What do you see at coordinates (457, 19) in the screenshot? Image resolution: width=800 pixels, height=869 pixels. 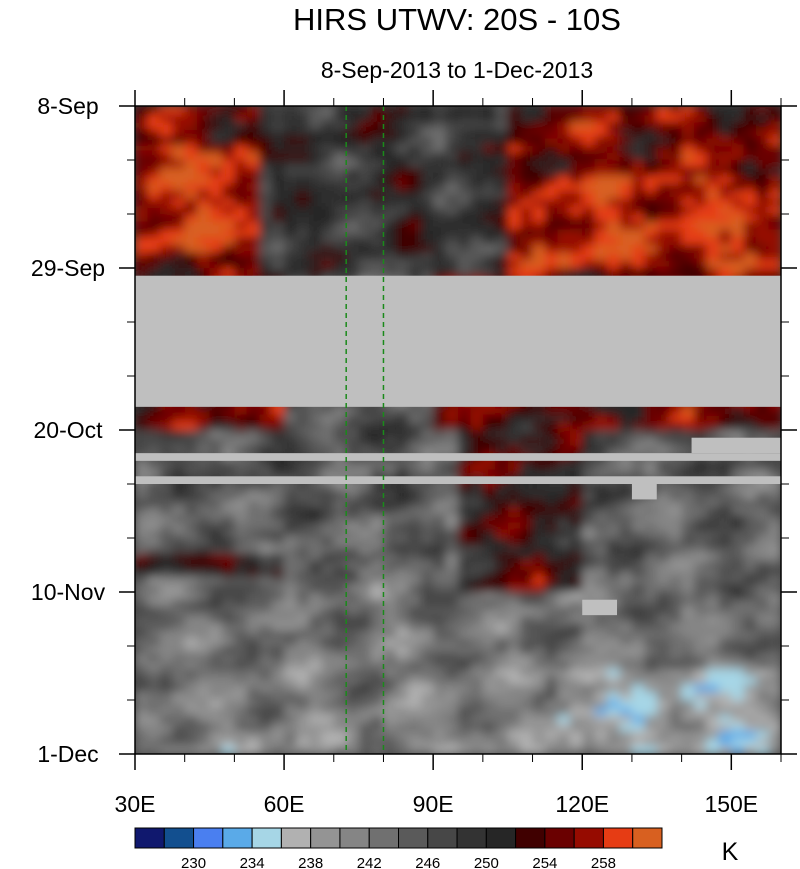 I see `chart-title: HIRS UTWV: 20S - 10S` at bounding box center [457, 19].